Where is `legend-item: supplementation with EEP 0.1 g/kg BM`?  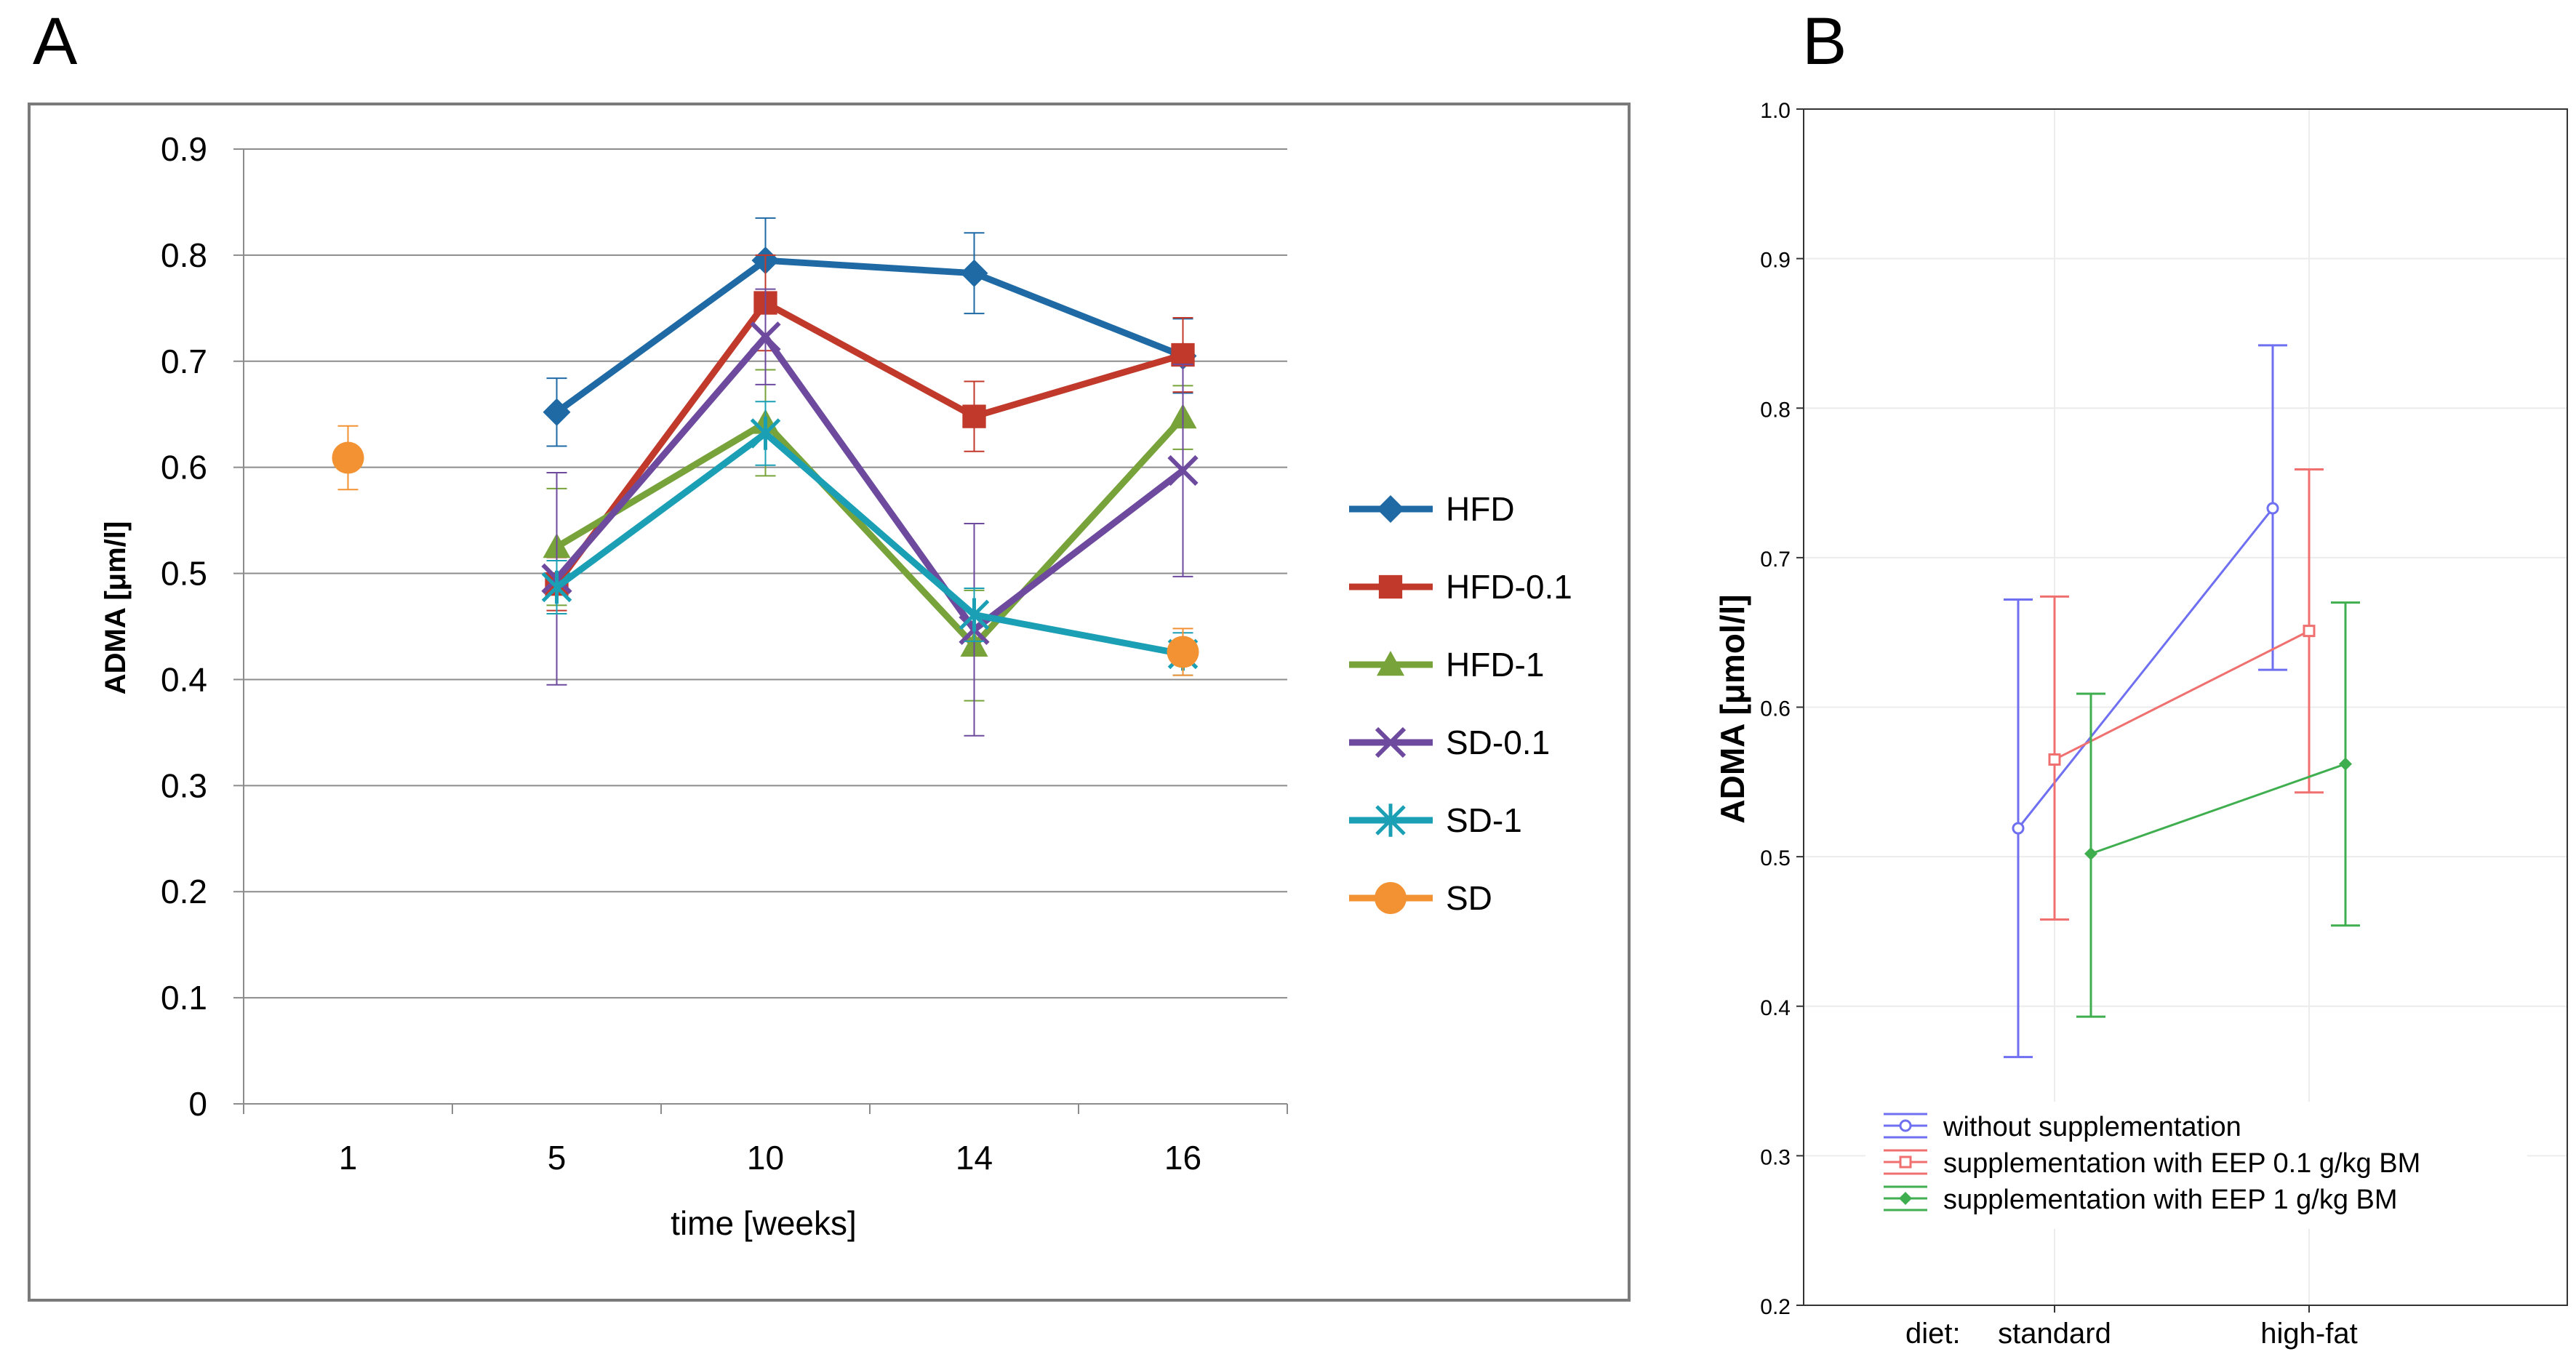
legend-item: supplementation with EEP 0.1 g/kg BM is located at coordinates (2152, 1163).